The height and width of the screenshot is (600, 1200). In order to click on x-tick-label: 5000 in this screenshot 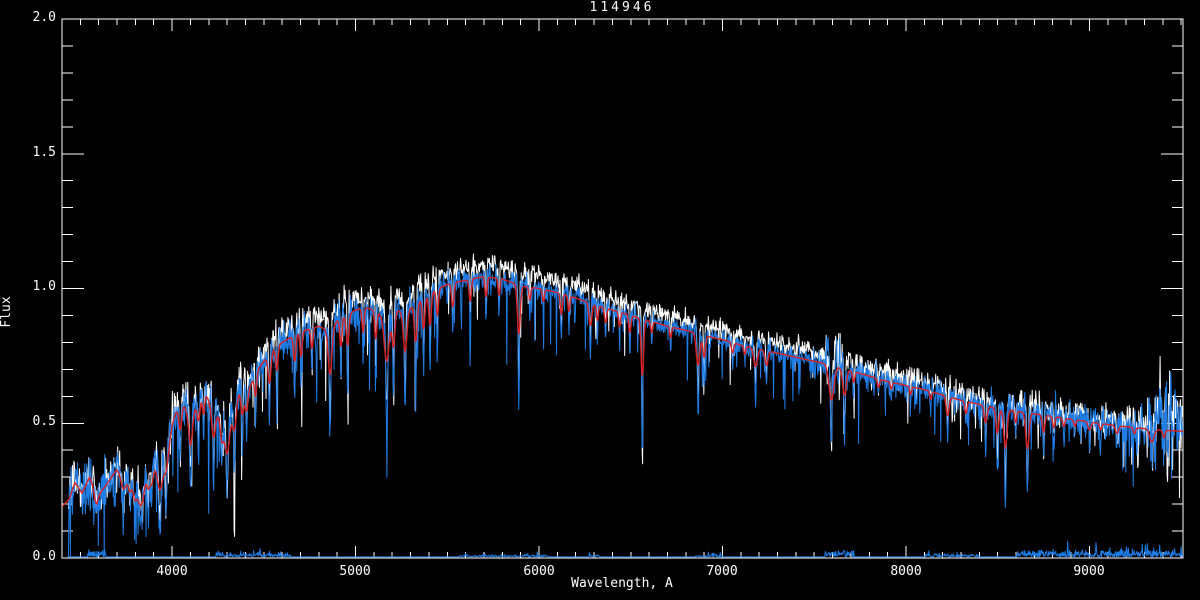, I will do `click(355, 571)`.